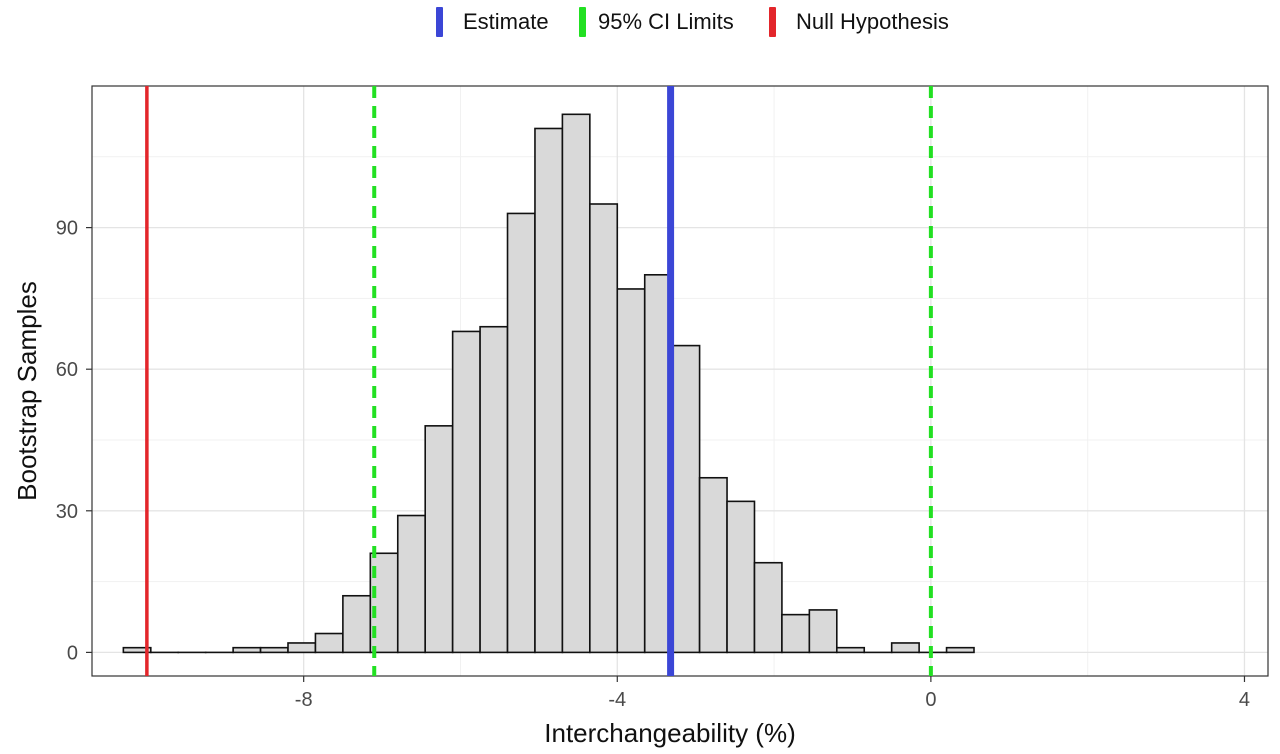 Image resolution: width=1280 pixels, height=754 pixels. What do you see at coordinates (772, 22) in the screenshot?
I see `legend-swatch-null-hypothesis` at bounding box center [772, 22].